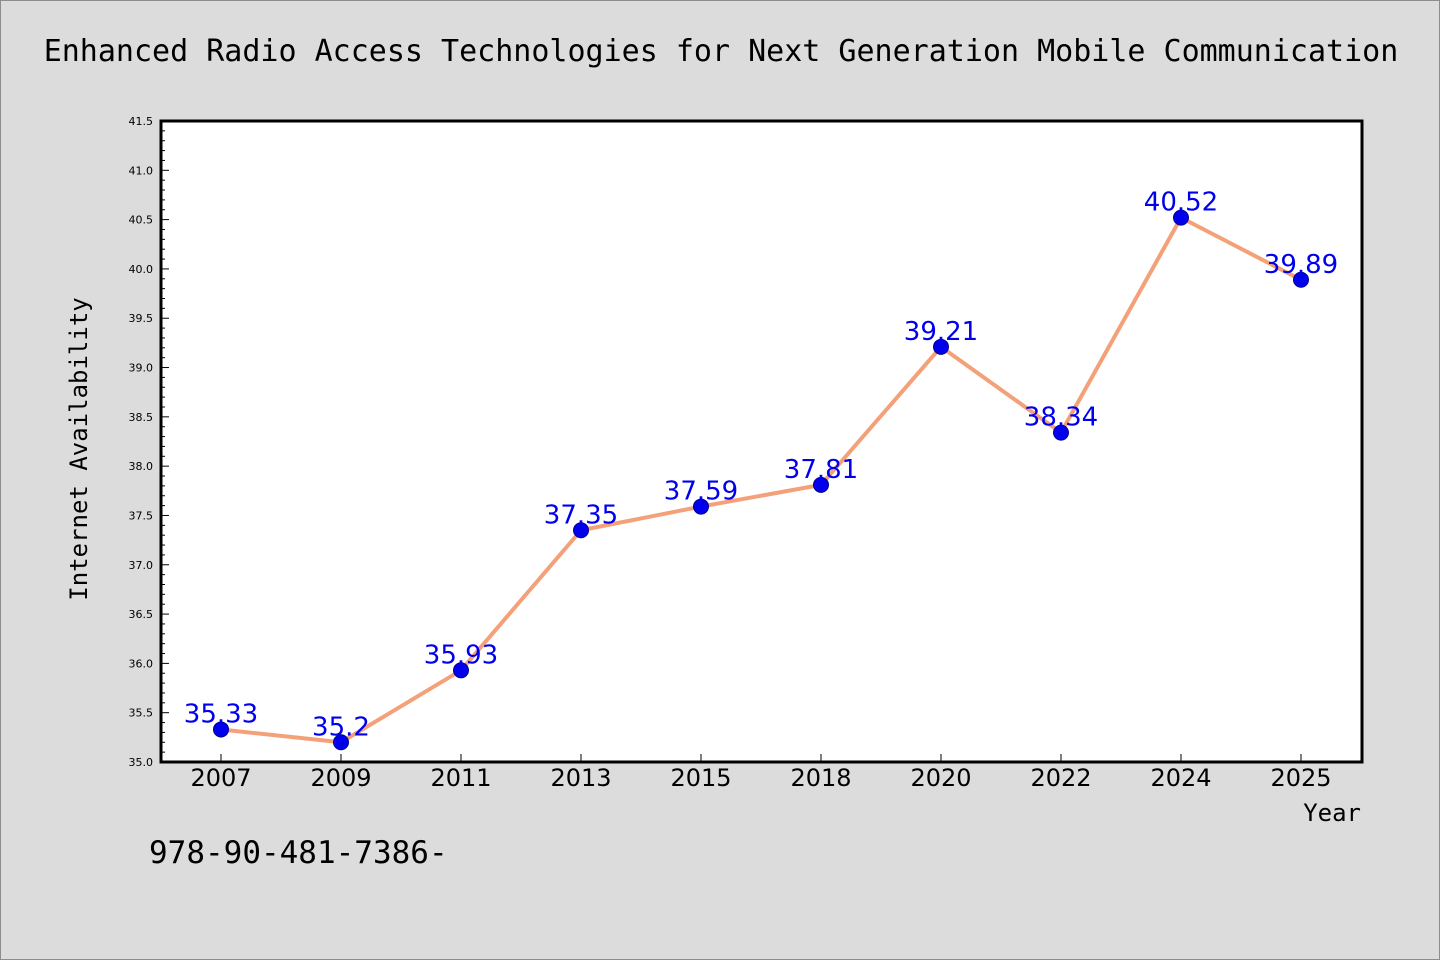 This screenshot has width=1440, height=960. I want to click on y-tick-label: 41.0, so click(141, 170).